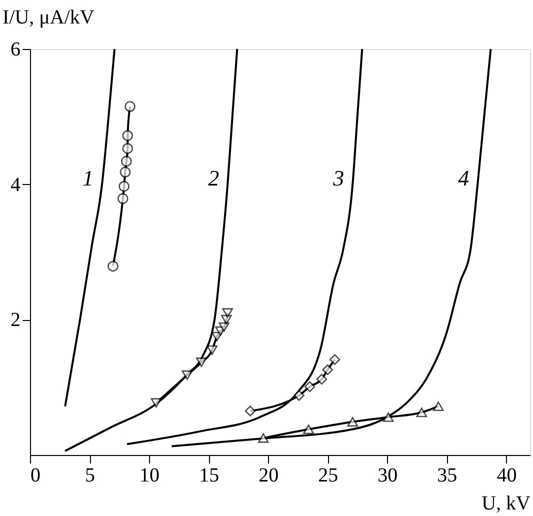 The width and height of the screenshot is (533, 516). What do you see at coordinates (48, 17) in the screenshot?
I see `y-axis-title: I/U, μA/kV` at bounding box center [48, 17].